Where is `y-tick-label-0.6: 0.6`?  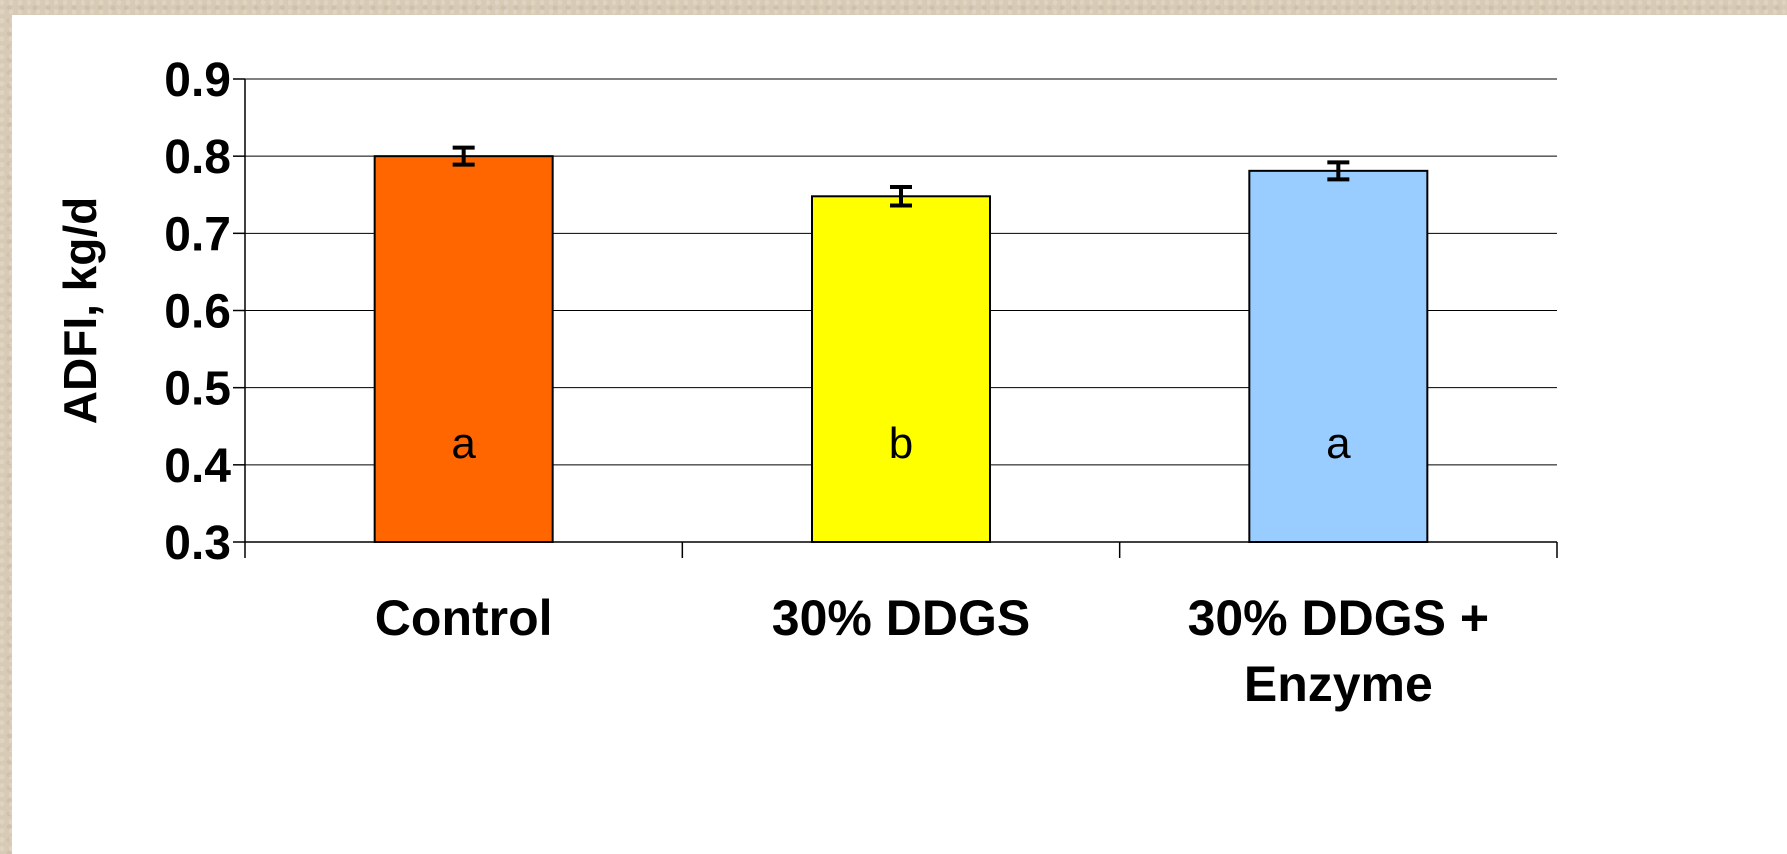 y-tick-label-0.6: 0.6 is located at coordinates (197, 312).